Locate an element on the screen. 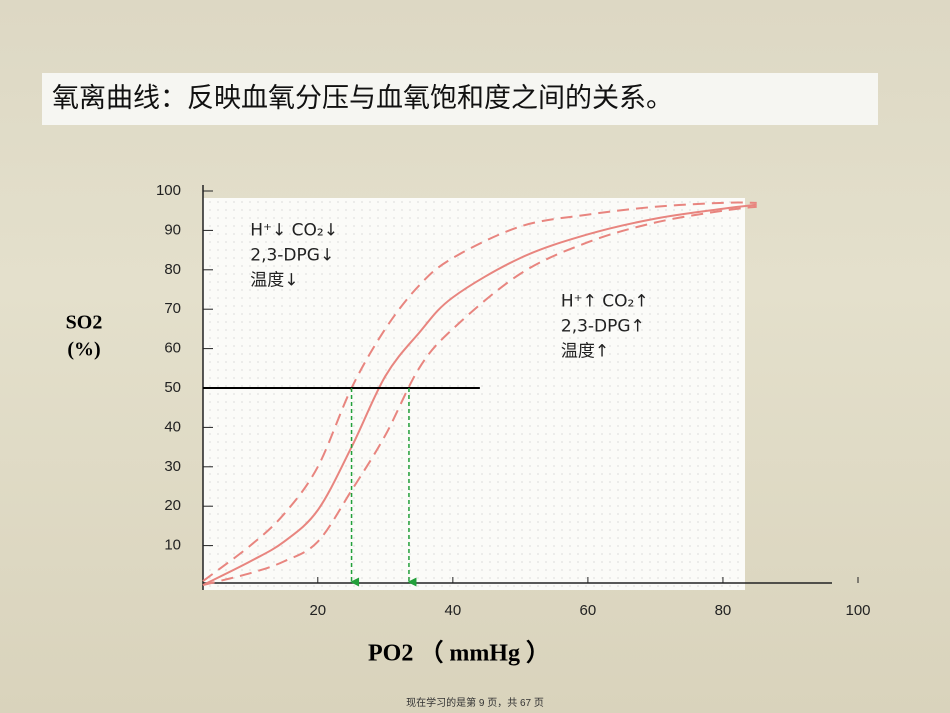 The width and height of the screenshot is (950, 713). x-tick-label: 80 is located at coordinates (723, 610).